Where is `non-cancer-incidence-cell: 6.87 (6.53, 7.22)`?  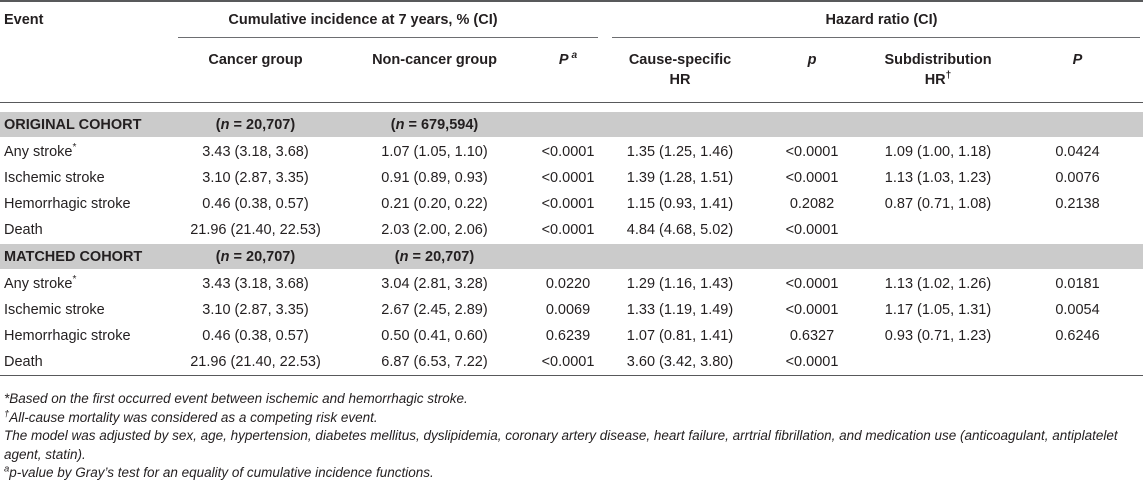
non-cancer-incidence-cell: 6.87 (6.53, 7.22) is located at coordinates (434, 362).